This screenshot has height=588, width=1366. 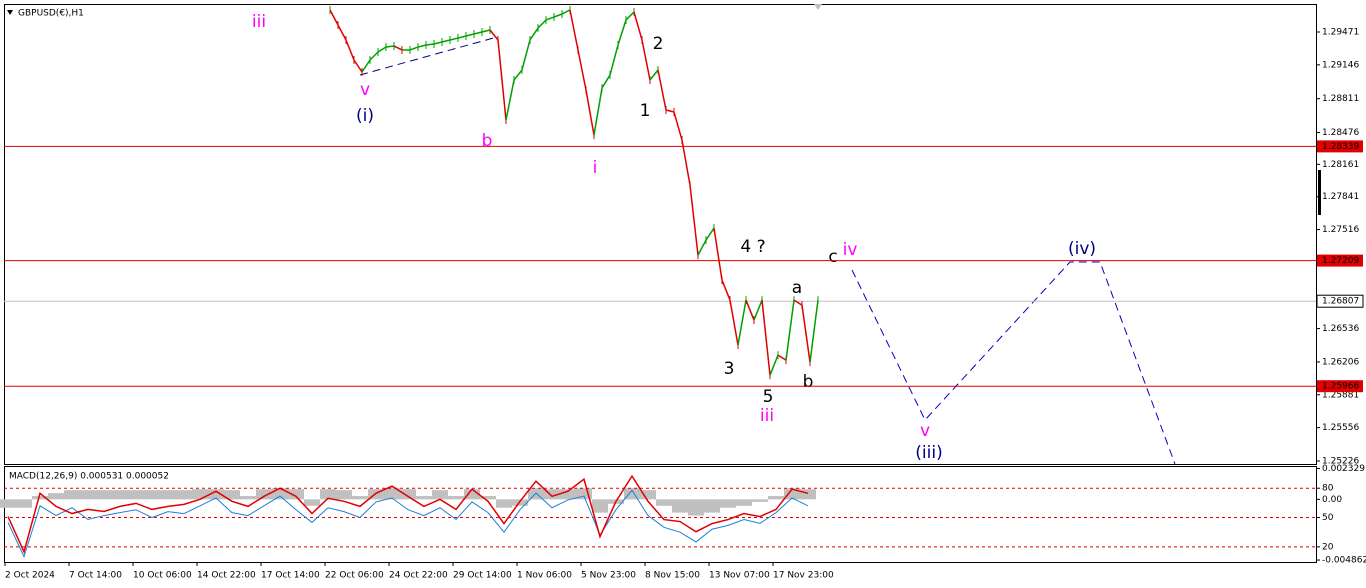 What do you see at coordinates (850, 250) in the screenshot?
I see `wave-label: iv` at bounding box center [850, 250].